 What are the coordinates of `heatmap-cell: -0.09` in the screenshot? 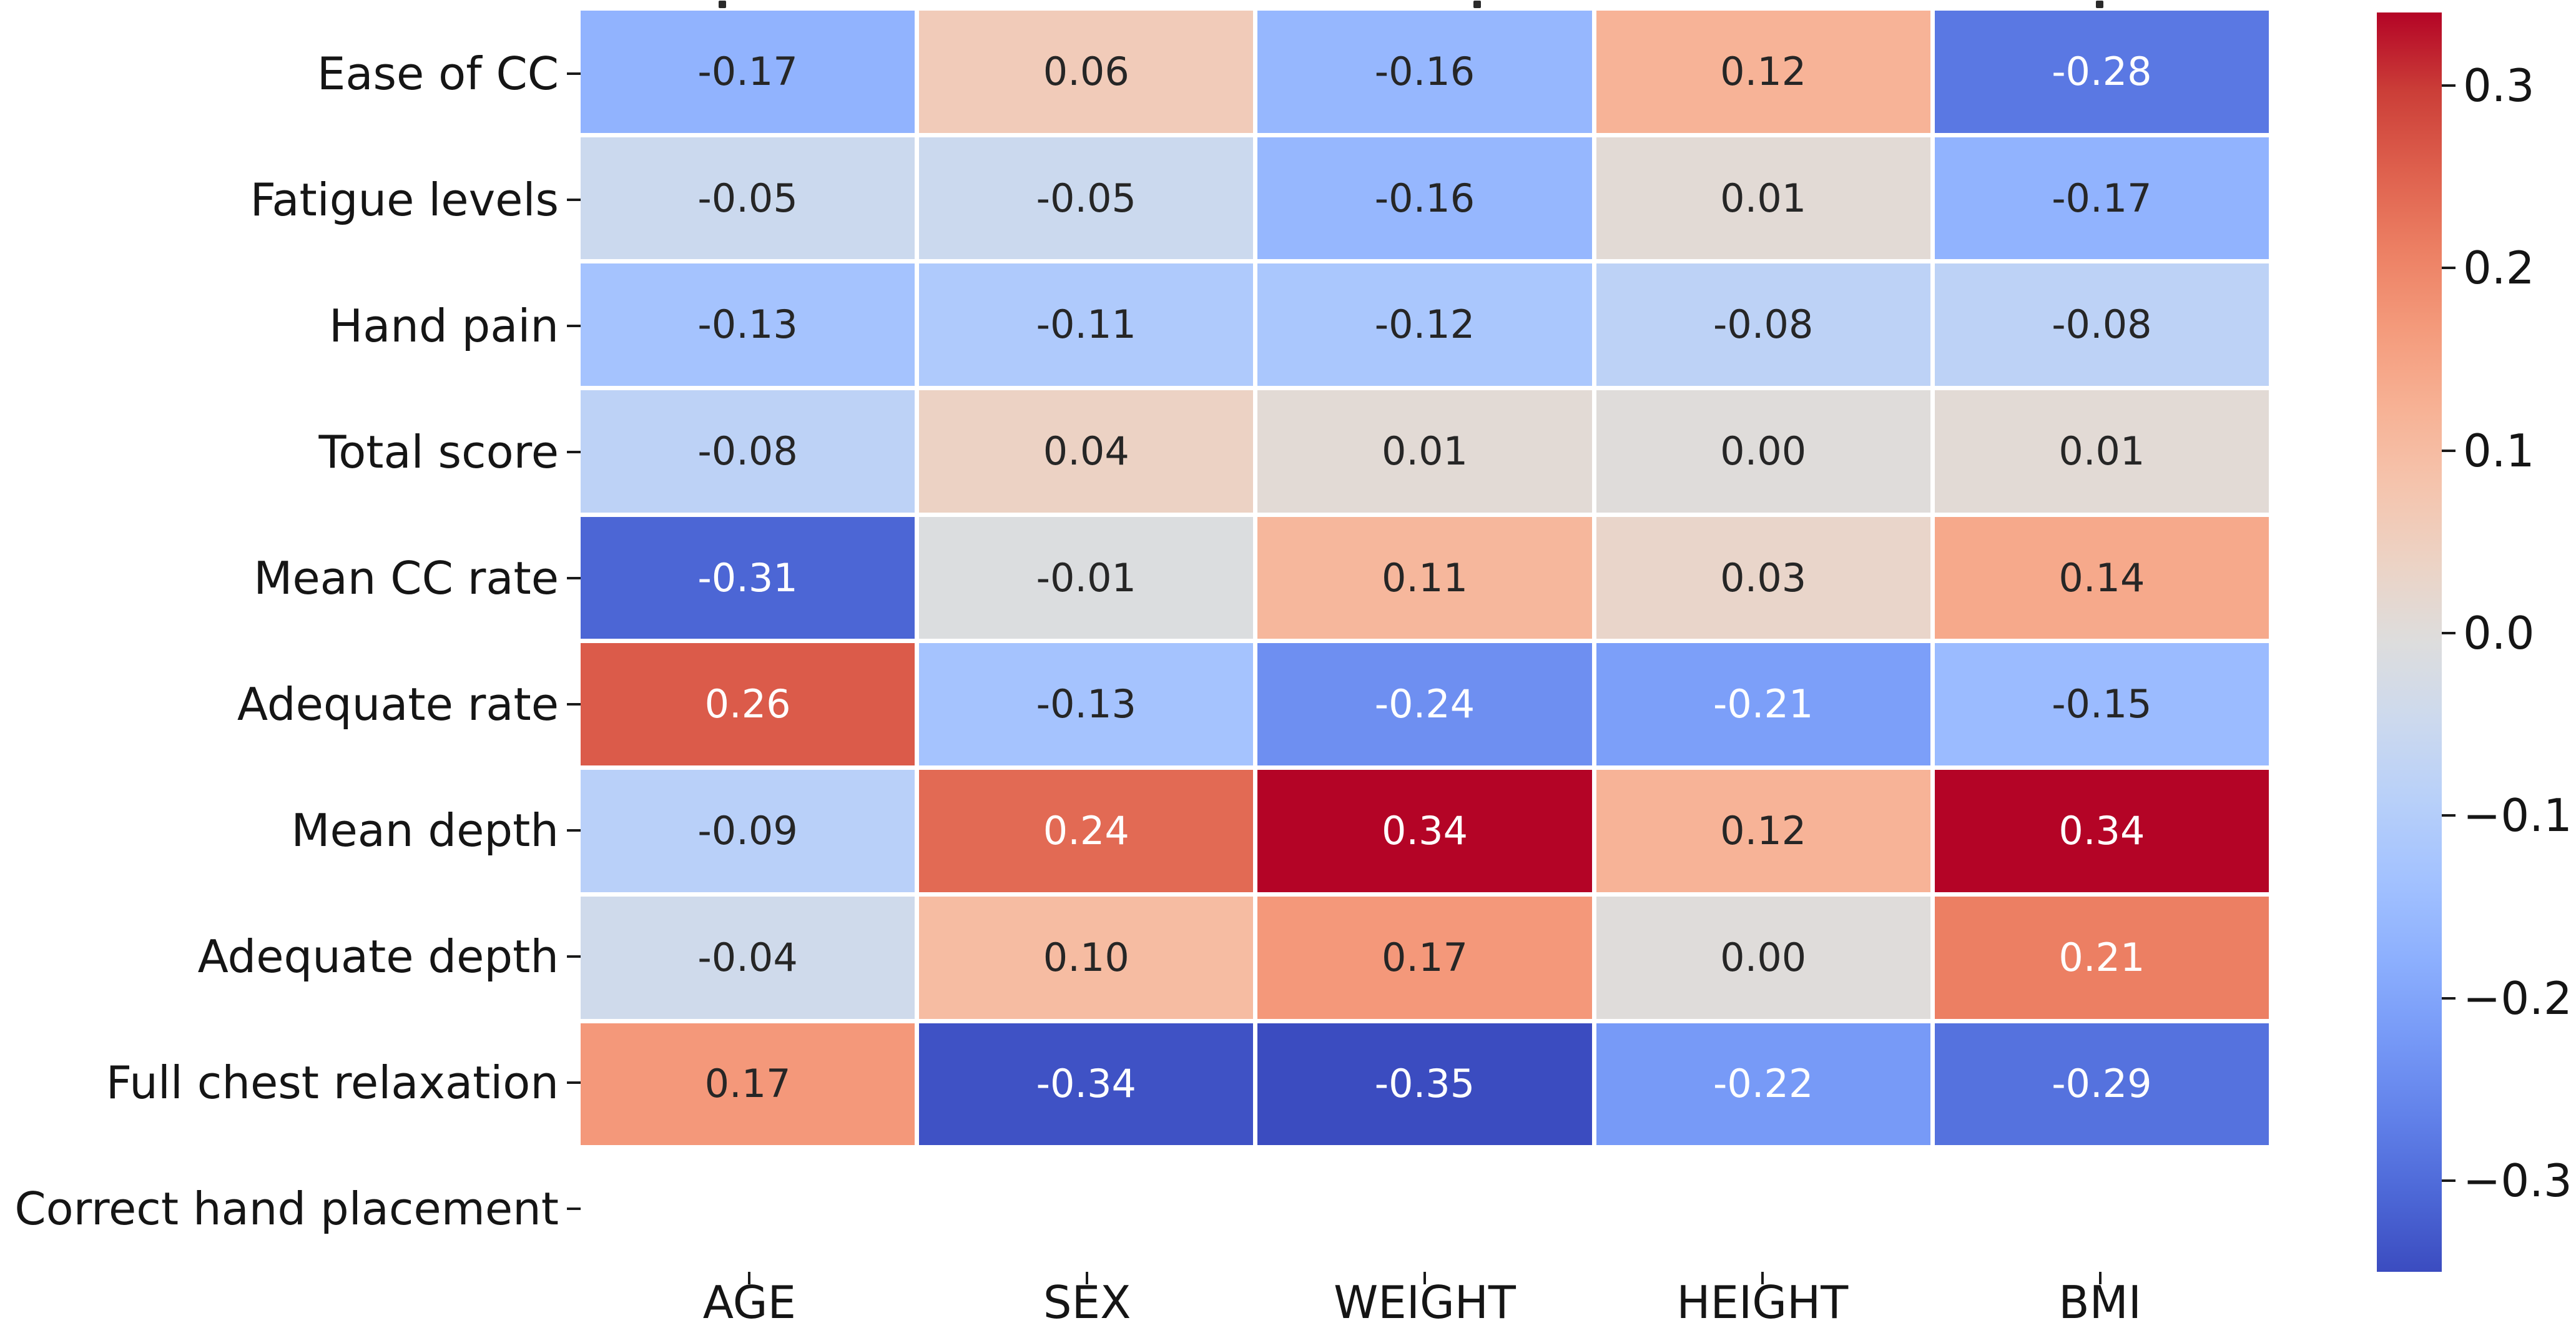 It's located at (748, 831).